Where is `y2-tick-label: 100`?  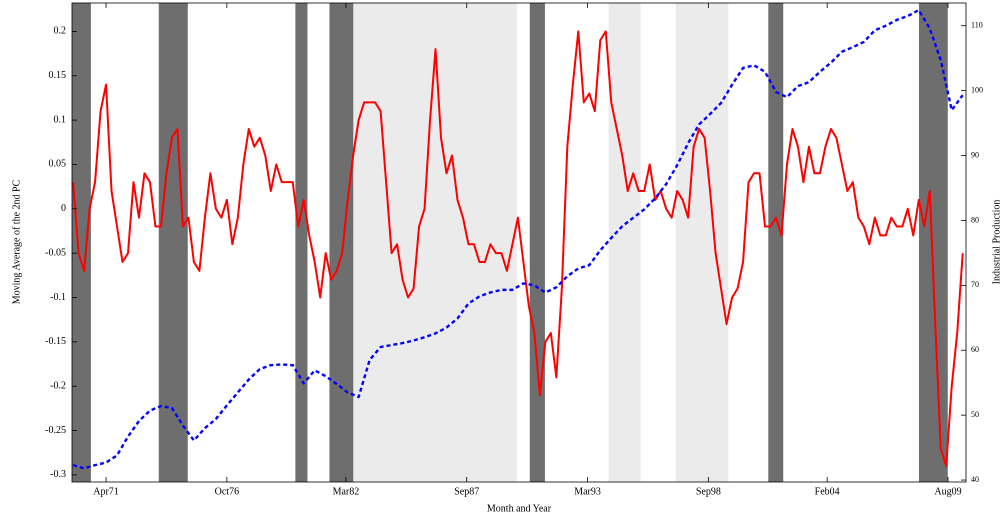
y2-tick-label: 100 is located at coordinates (977, 89).